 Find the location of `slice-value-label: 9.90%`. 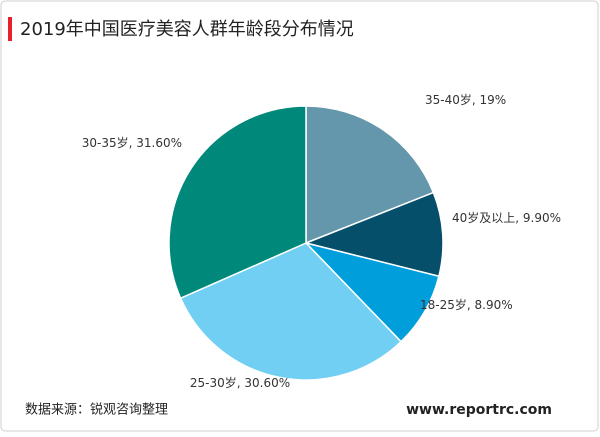

slice-value-label: 9.90% is located at coordinates (542, 218).